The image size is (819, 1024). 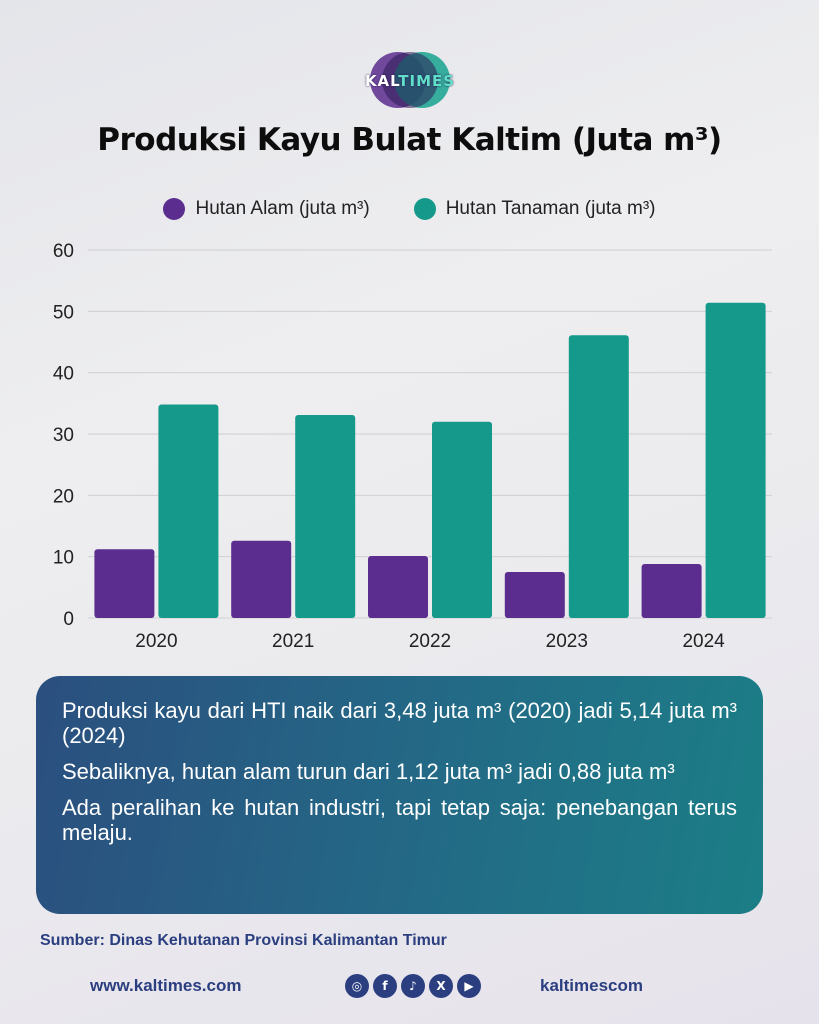 What do you see at coordinates (703, 641) in the screenshot?
I see `x-tick-label: 2024` at bounding box center [703, 641].